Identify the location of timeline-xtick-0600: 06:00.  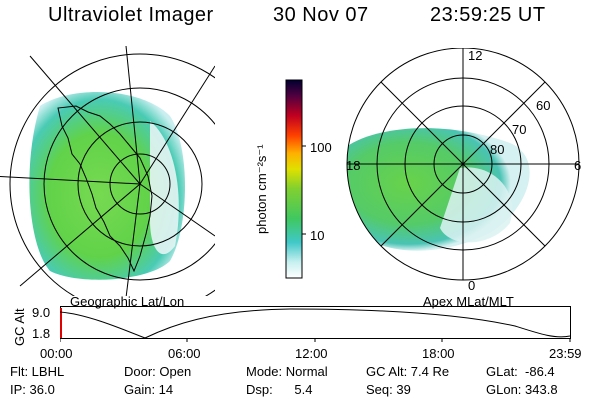
(184, 353).